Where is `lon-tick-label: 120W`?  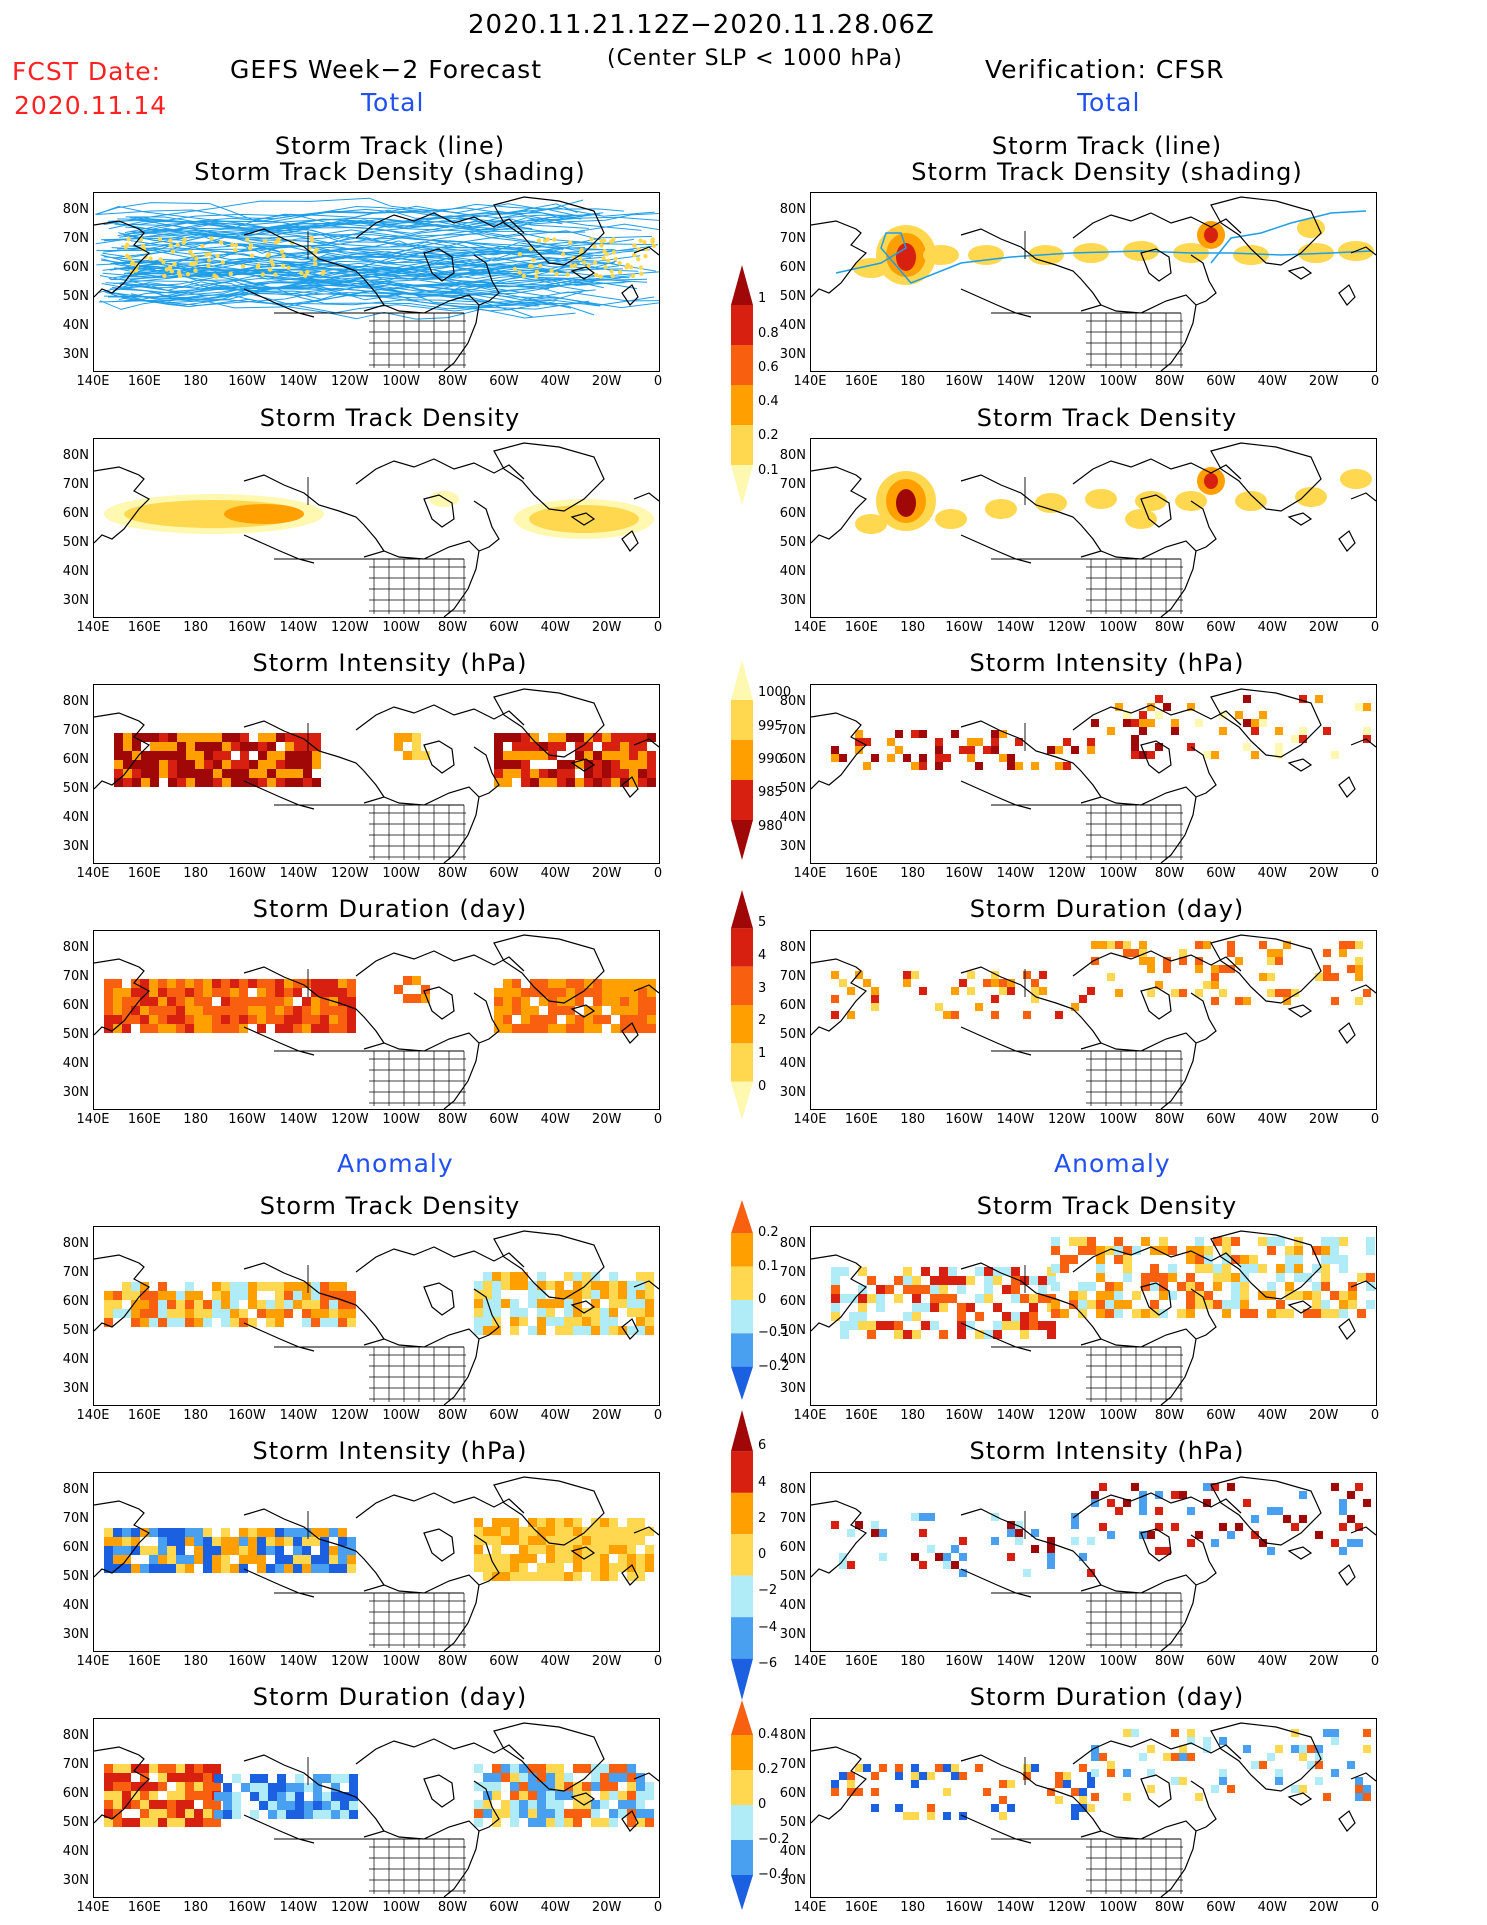
lon-tick-label: 120W is located at coordinates (1066, 1119).